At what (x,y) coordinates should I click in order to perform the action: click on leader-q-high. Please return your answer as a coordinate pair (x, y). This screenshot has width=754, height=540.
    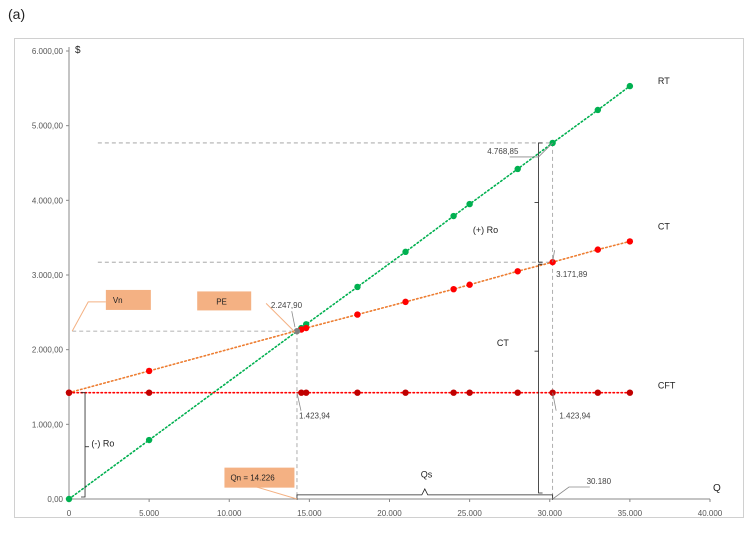
    Looking at the image, I should click on (571, 493).